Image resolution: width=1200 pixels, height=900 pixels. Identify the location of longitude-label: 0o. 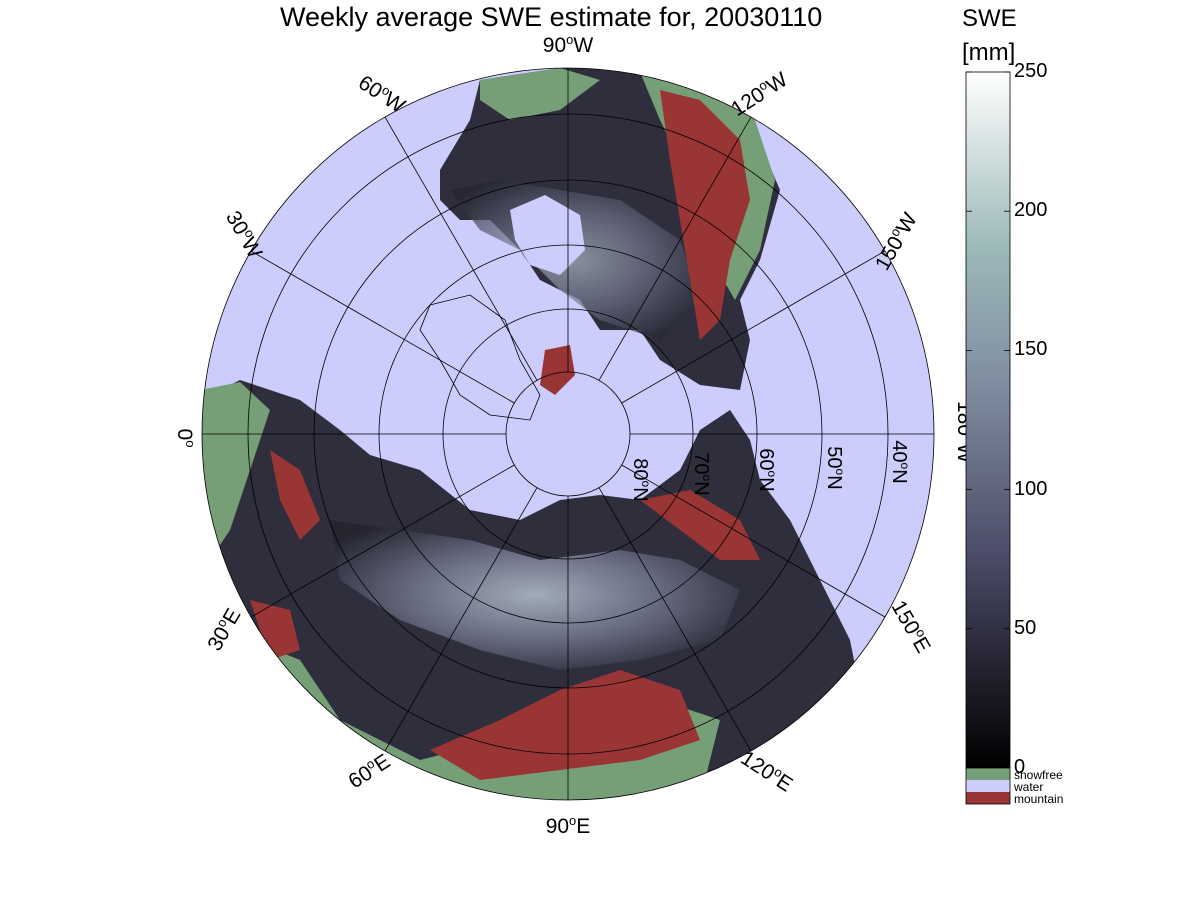
(185, 438).